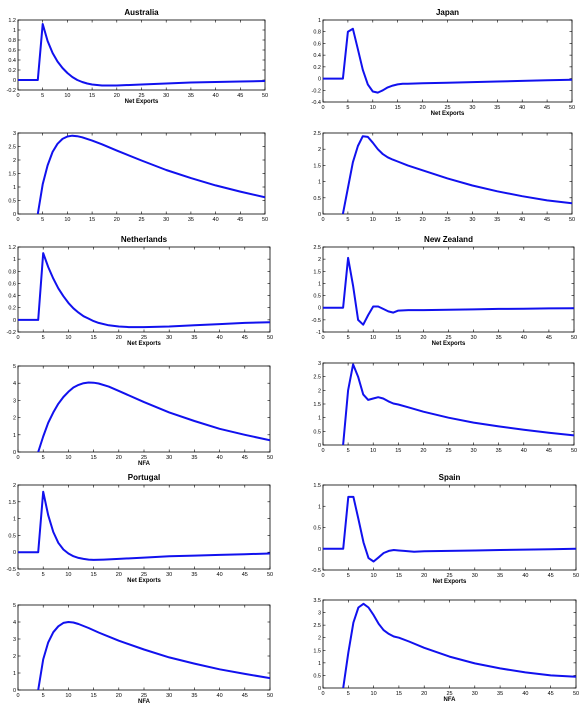 The width and height of the screenshot is (585, 714). I want to click on y-tick-label: 0.4, so click(12, 297).